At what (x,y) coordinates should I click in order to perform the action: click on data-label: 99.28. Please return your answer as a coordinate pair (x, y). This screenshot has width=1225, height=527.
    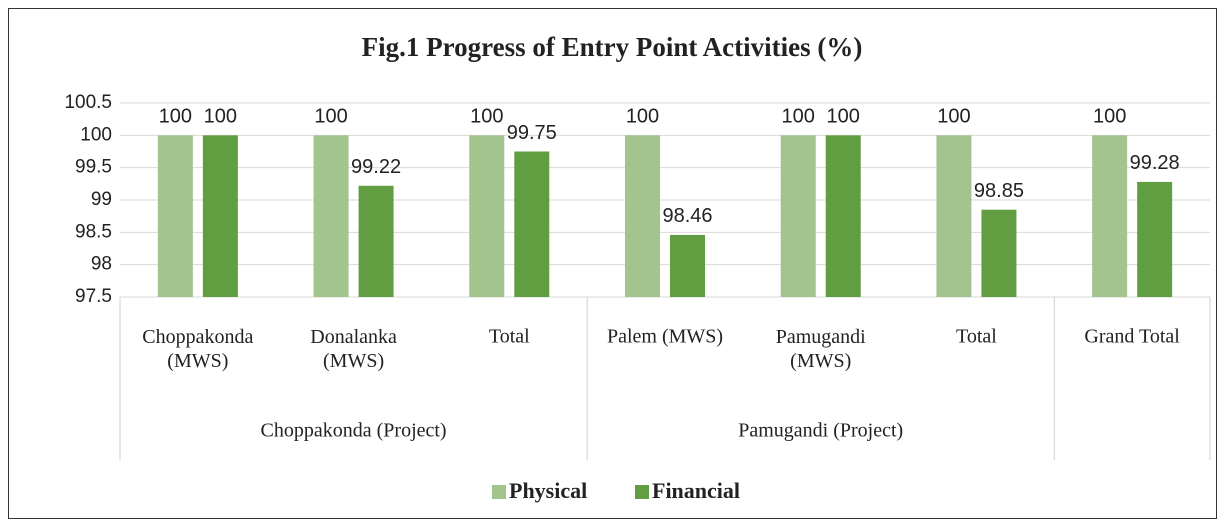
    Looking at the image, I should click on (1155, 163).